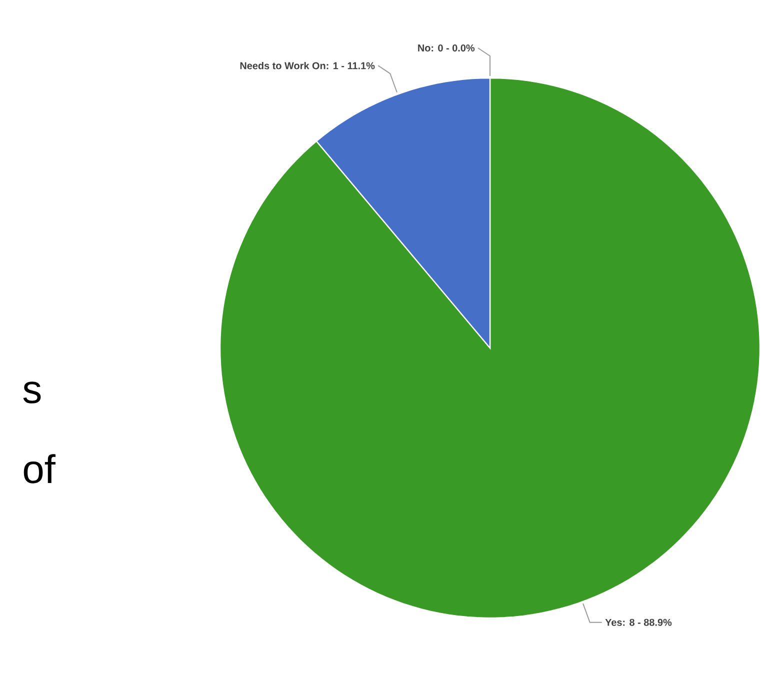 This screenshot has height=673, width=783. What do you see at coordinates (32, 393) in the screenshot?
I see `text: s` at bounding box center [32, 393].